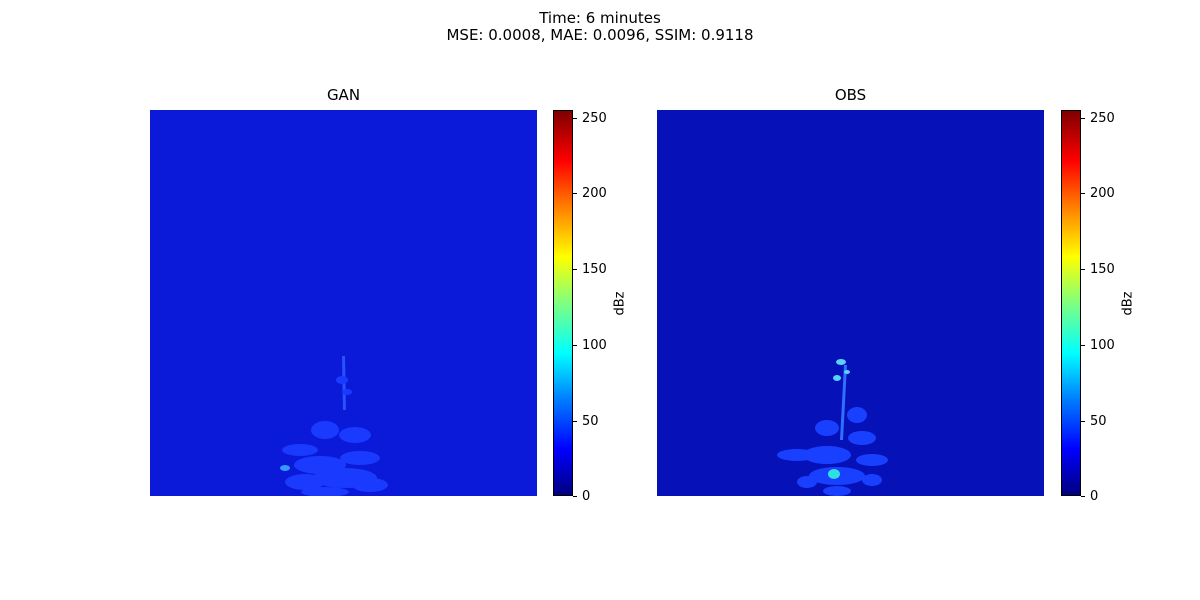 The image size is (1200, 600). I want to click on obs-tick-200: 200, so click(1102, 193).